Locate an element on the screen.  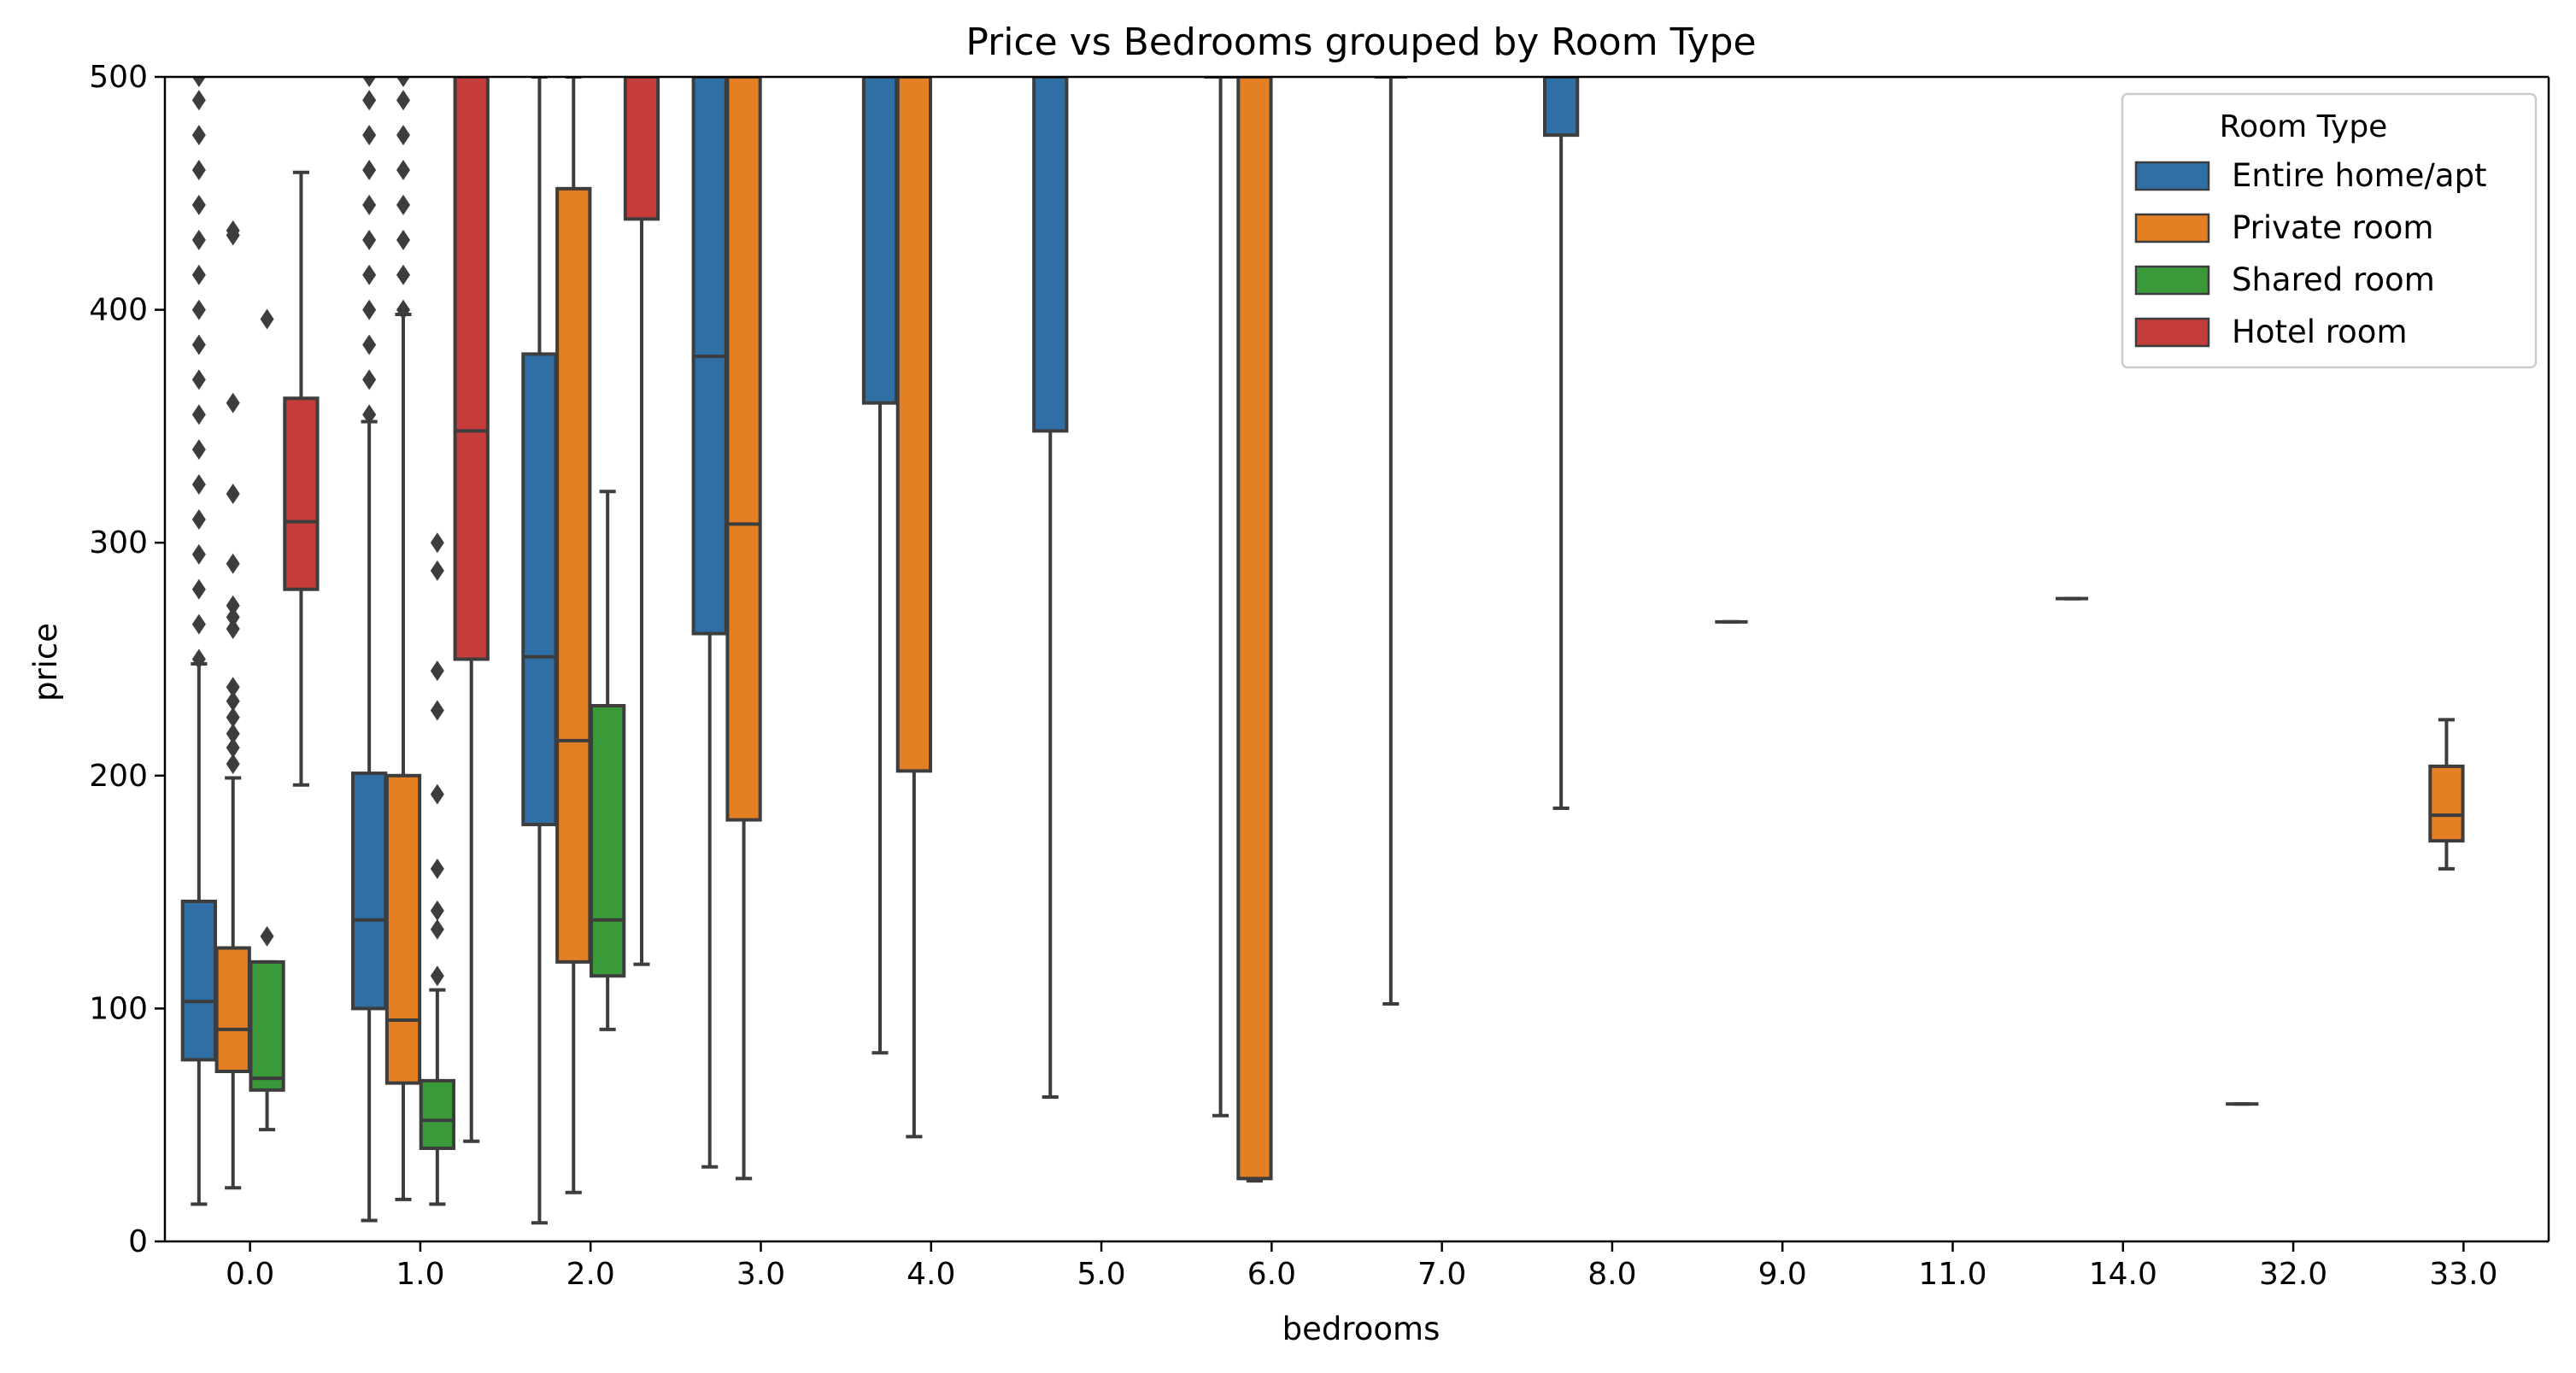
x-tick-label: 4.0 is located at coordinates (931, 1275).